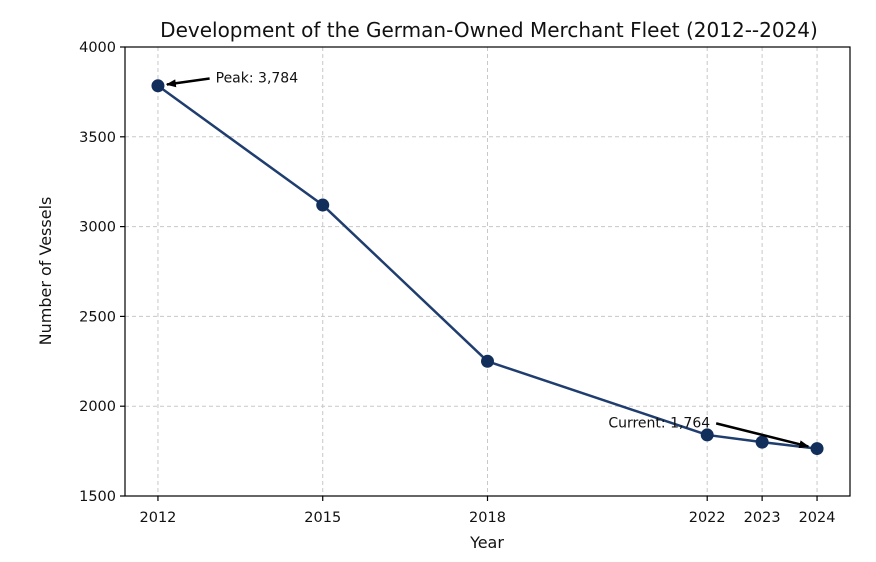 This screenshot has width=876, height=562. Describe the element at coordinates (97, 138) in the screenshot. I see `y-tick-label: 3500` at that location.